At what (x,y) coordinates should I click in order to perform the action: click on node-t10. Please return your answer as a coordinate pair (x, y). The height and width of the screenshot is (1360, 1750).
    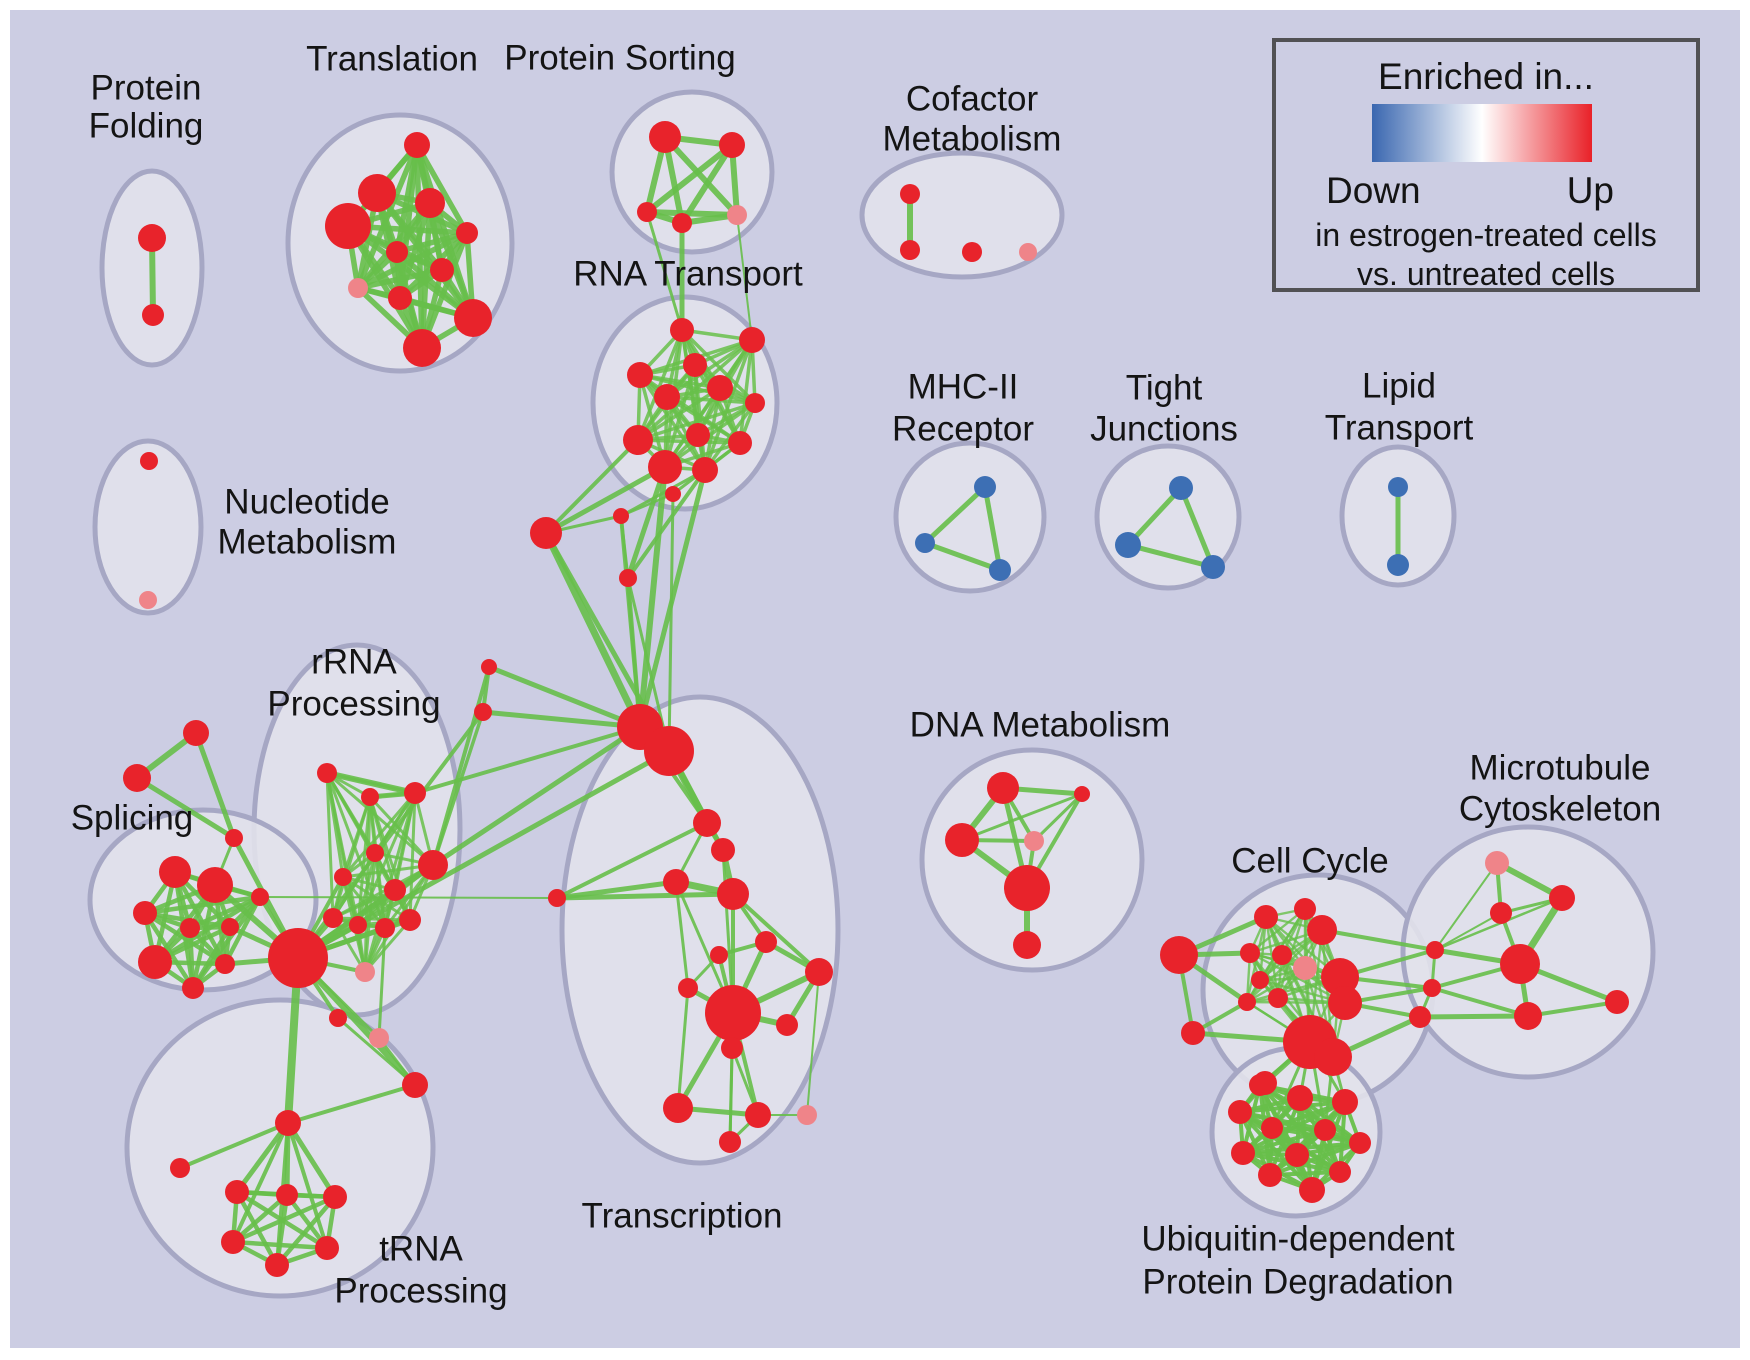
    Looking at the image, I should click on (473, 318).